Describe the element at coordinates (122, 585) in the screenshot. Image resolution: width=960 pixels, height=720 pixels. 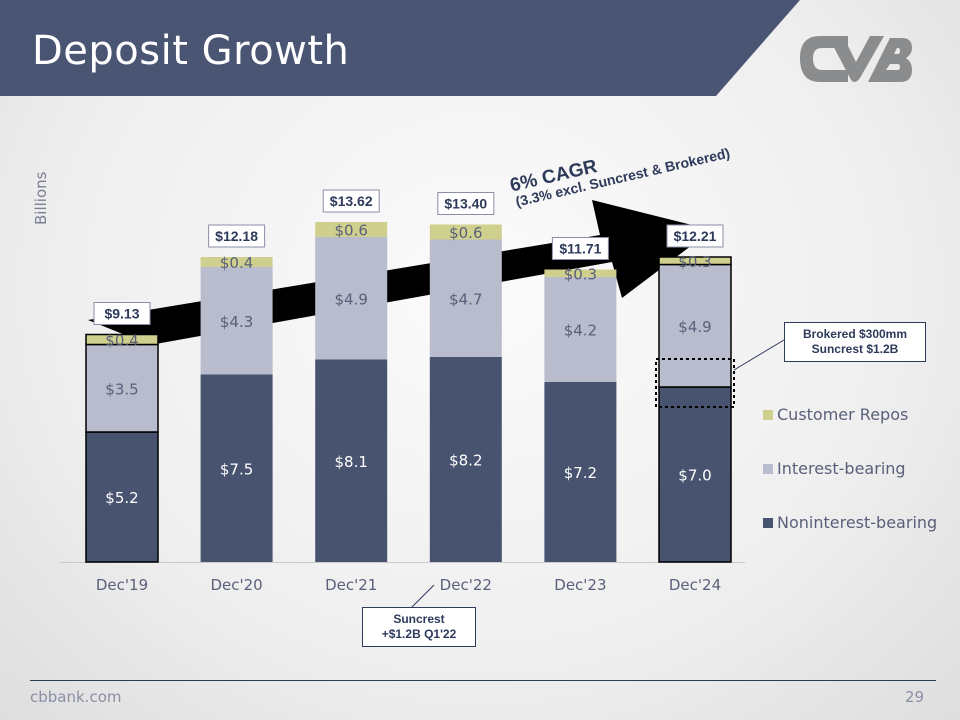
I see `category-label-0: Dec'19` at that location.